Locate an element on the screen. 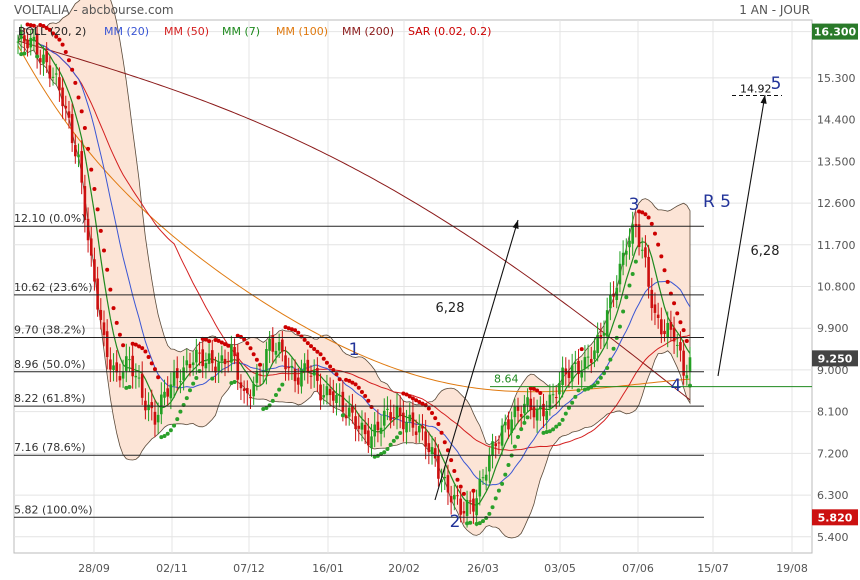  y-tick-label: 5.400 is located at coordinates (833, 537).